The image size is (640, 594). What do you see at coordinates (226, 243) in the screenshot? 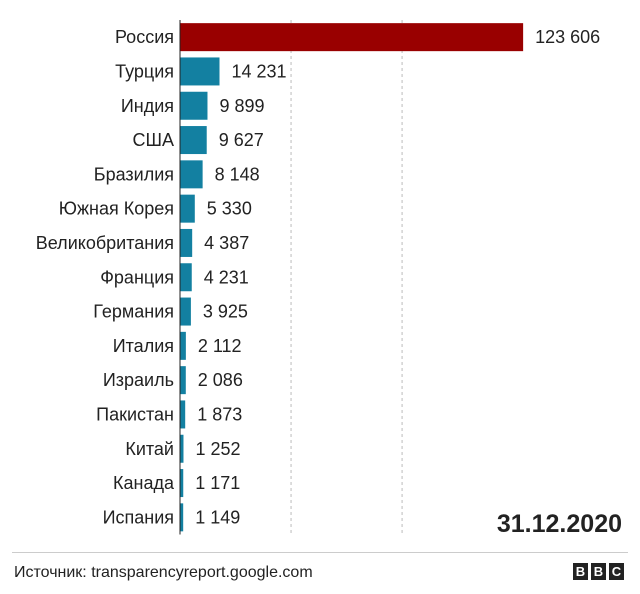
I see `value-label: 4 387` at bounding box center [226, 243].